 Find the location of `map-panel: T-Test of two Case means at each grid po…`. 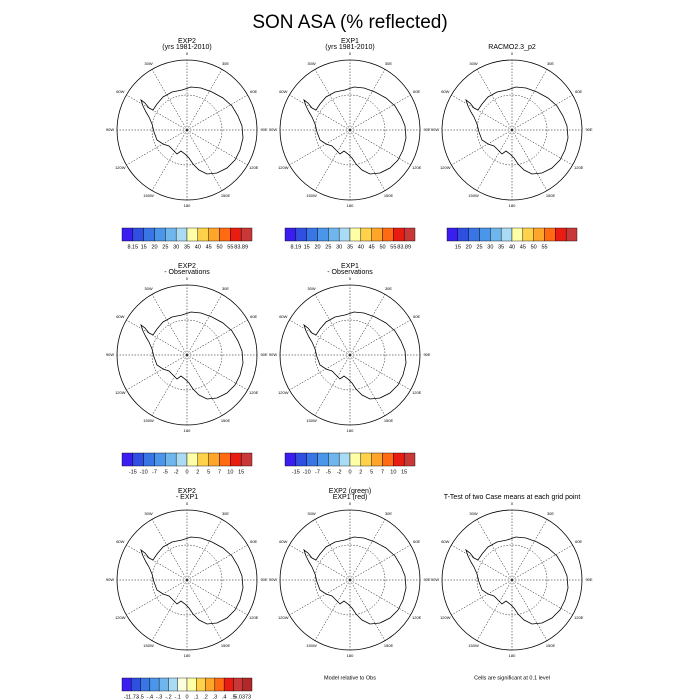

map-panel: T-Test of two Case means at each grid po… is located at coordinates (512, 588).